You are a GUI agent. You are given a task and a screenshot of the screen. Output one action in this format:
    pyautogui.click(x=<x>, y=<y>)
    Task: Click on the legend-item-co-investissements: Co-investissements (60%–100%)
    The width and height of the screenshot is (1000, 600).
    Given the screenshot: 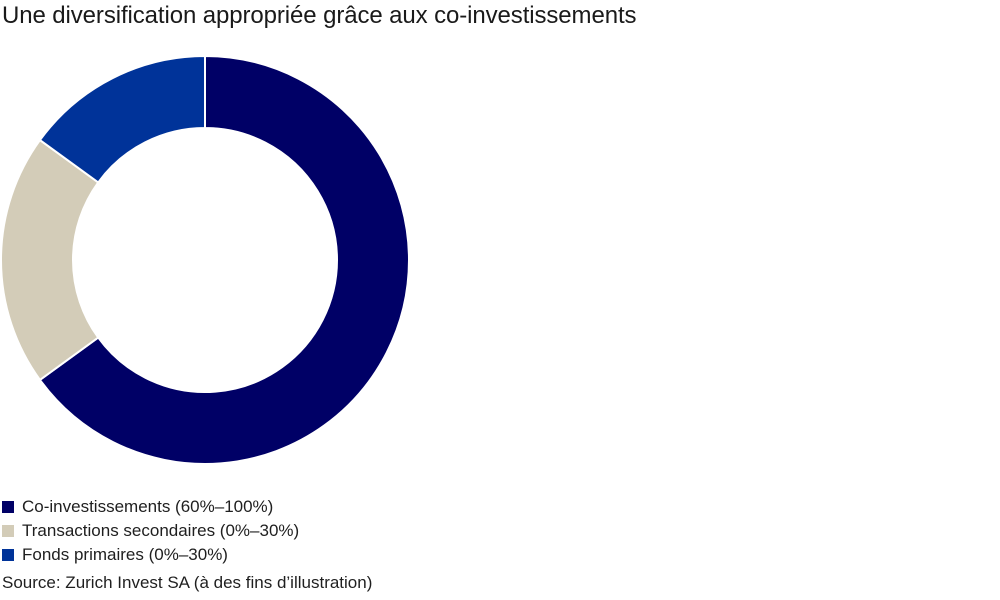 What is the action you would take?
    pyautogui.click(x=150, y=507)
    